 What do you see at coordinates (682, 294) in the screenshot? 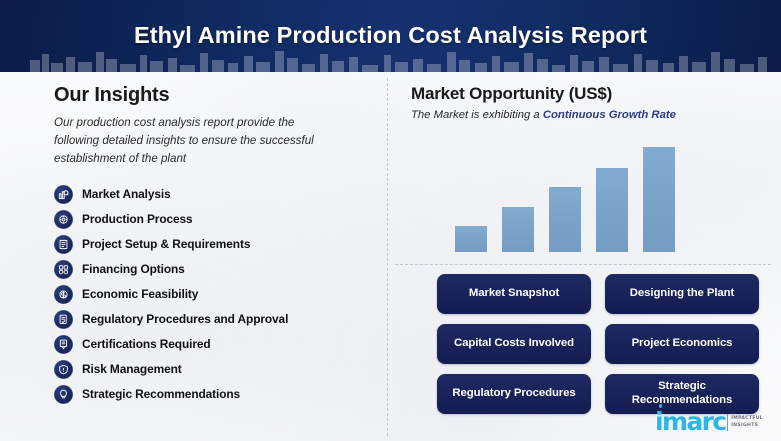
I see `card-designing-the-plant: Designing the Plant` at bounding box center [682, 294].